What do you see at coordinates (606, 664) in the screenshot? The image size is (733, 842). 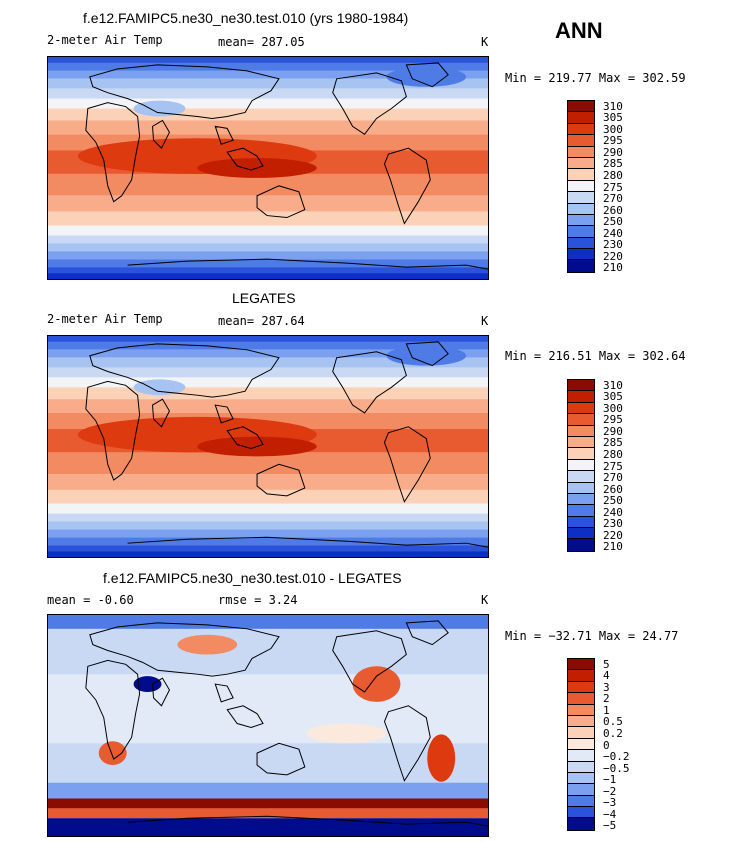 I see `colorbar-tick-label: 5` at bounding box center [606, 664].